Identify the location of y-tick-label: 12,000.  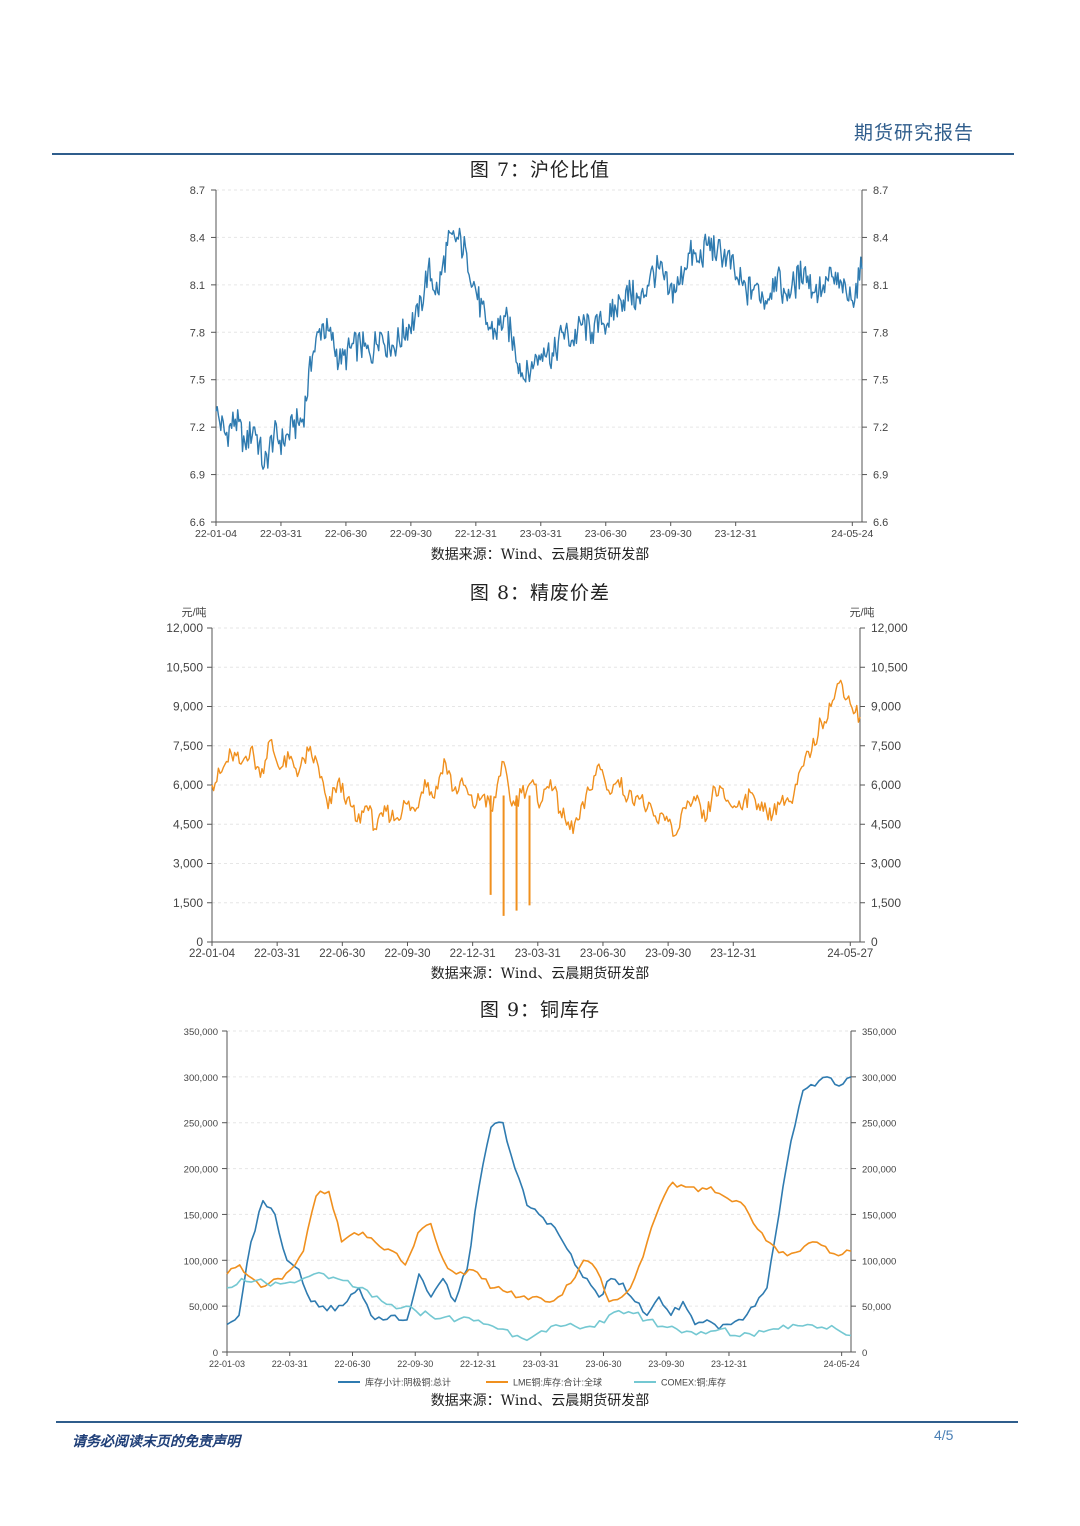
(184, 628).